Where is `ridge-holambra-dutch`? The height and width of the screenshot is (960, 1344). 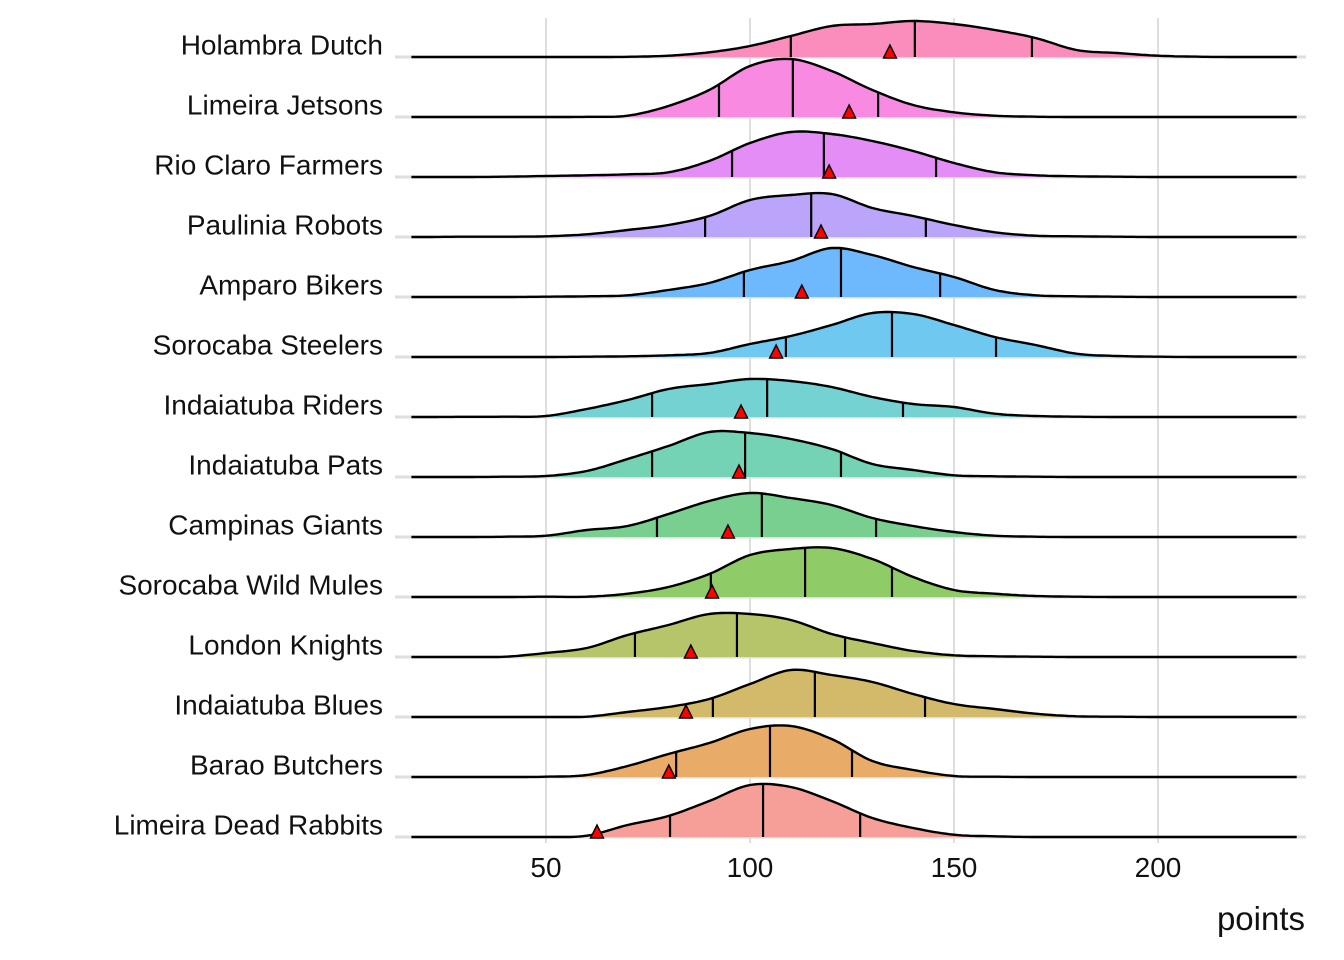
ridge-holambra-dutch is located at coordinates (854, 39).